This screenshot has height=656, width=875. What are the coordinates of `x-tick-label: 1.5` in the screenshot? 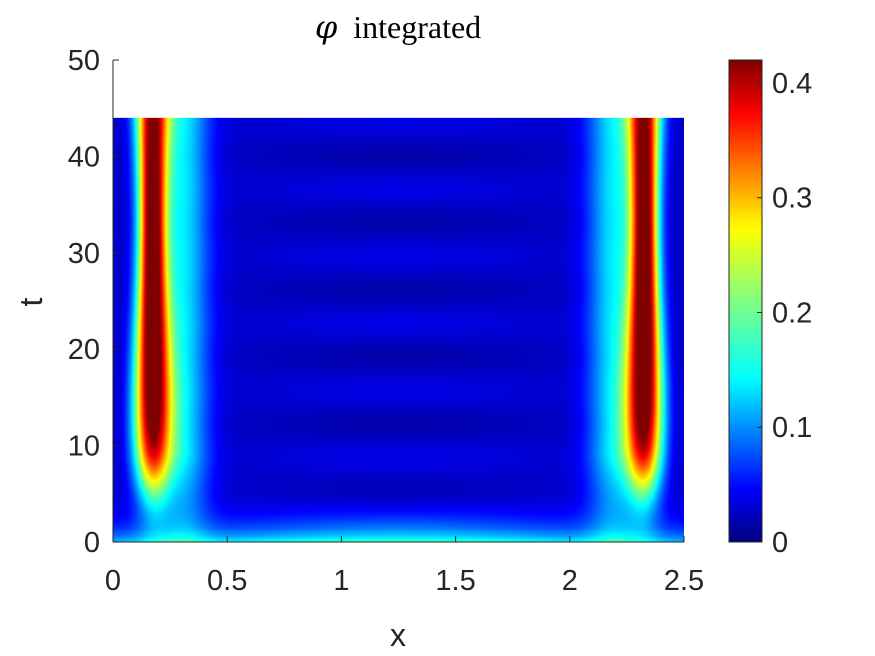 It's located at (455, 581).